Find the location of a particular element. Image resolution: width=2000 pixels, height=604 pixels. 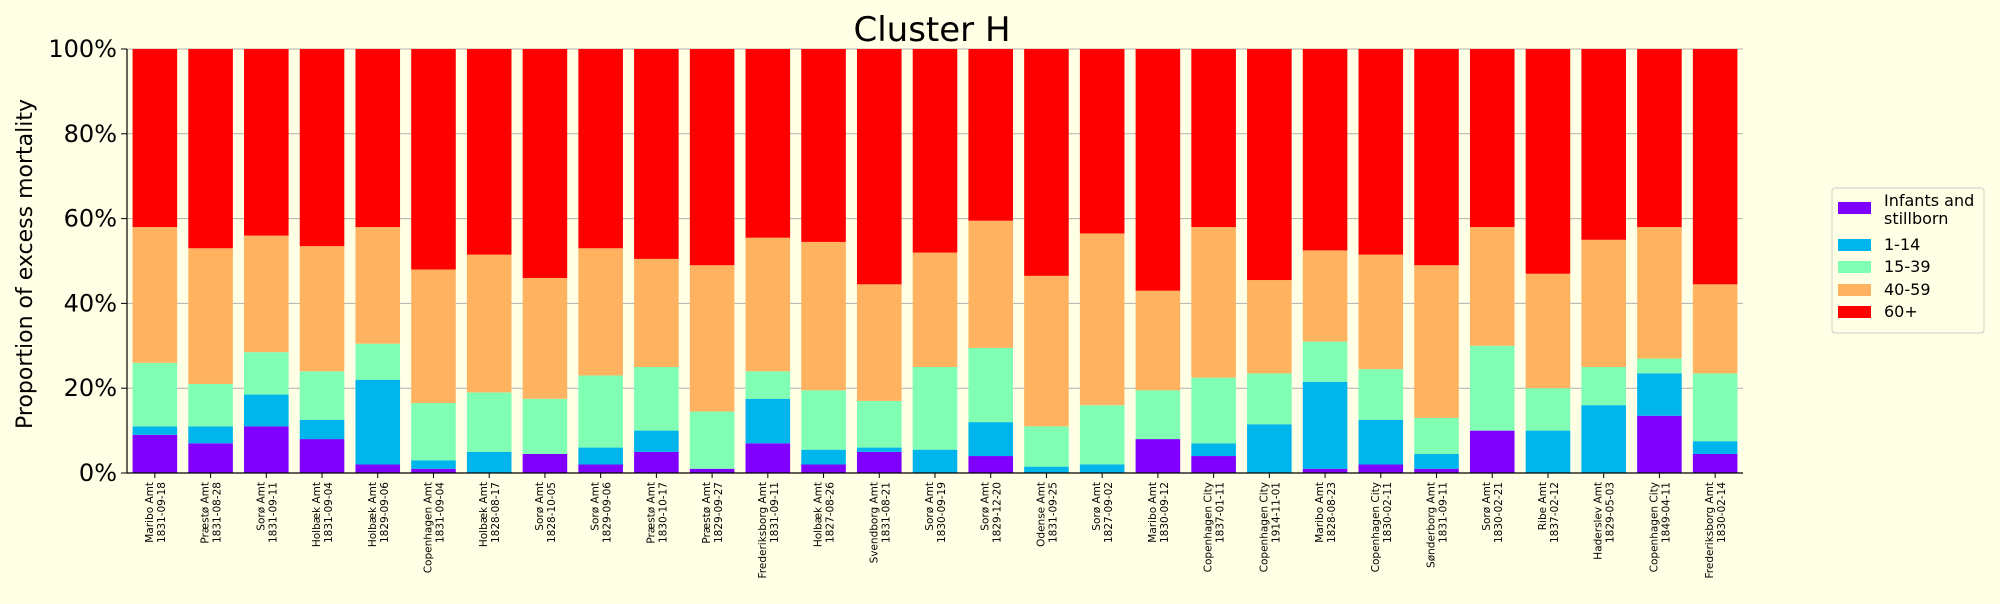

x-tick-label: Frederiksborg Amt1831-09-11 is located at coordinates (769, 530).